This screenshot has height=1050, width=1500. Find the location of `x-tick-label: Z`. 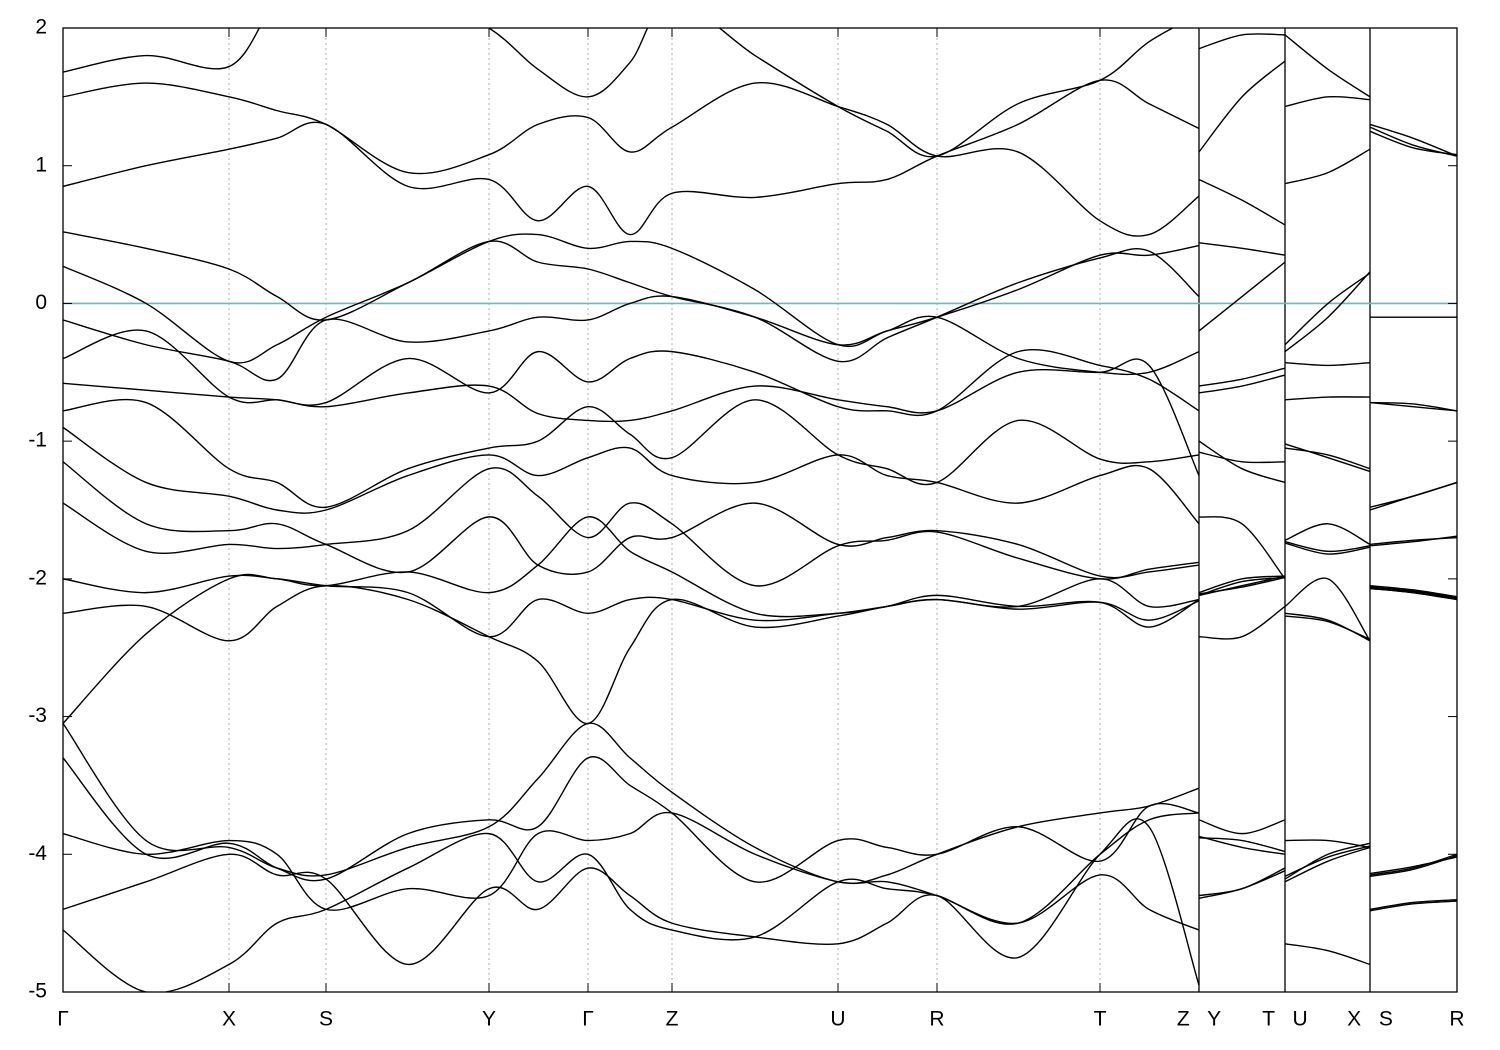

x-tick-label: Z is located at coordinates (672, 1019).